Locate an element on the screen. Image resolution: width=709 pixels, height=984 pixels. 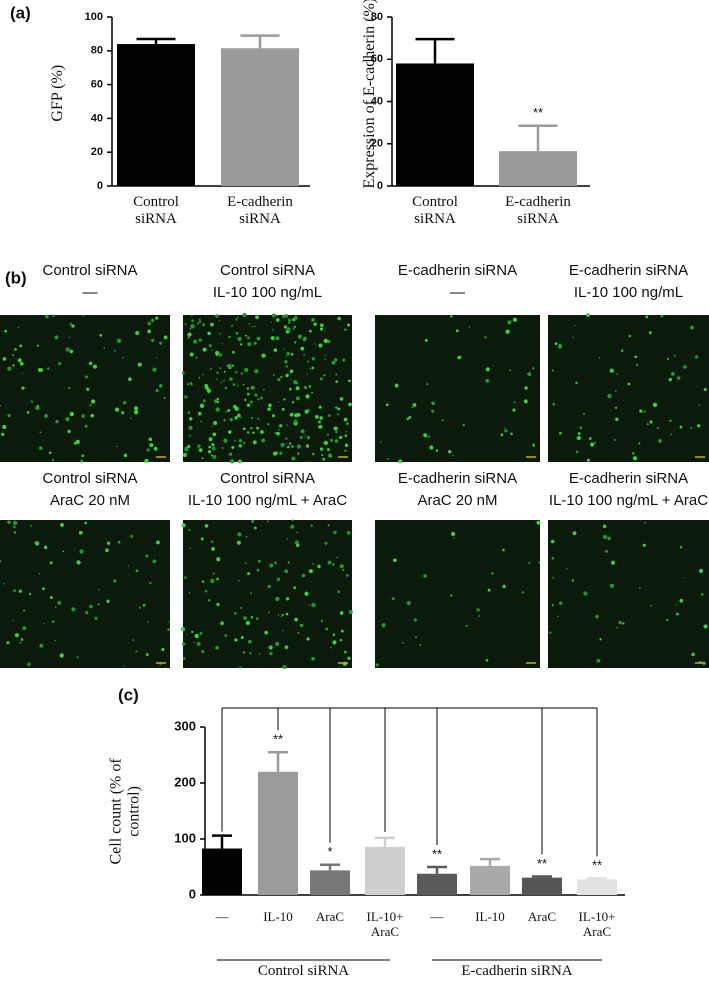
x-tick-label: — is located at coordinates (222, 916).